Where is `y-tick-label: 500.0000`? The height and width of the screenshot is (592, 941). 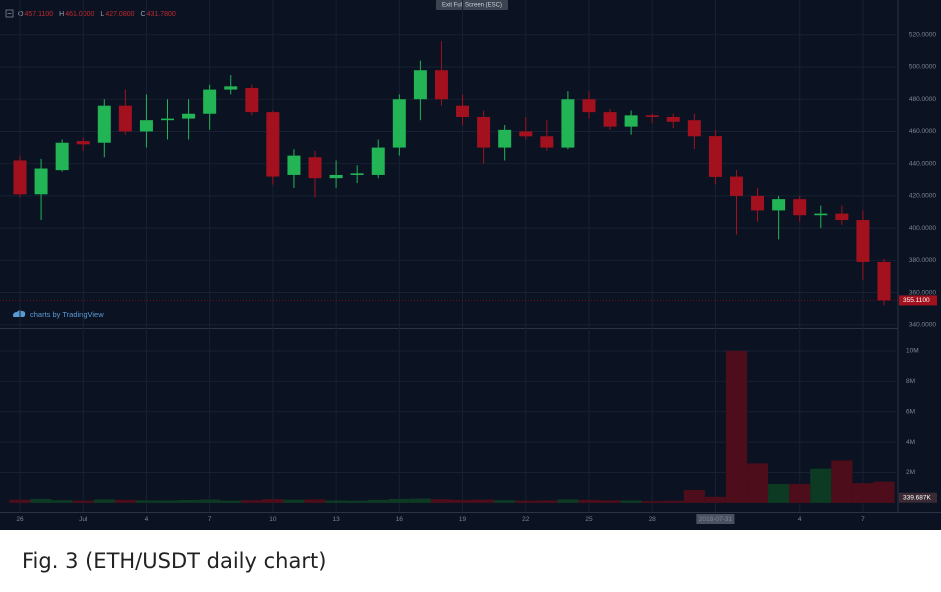 y-tick-label: 500.0000 is located at coordinates (922, 67).